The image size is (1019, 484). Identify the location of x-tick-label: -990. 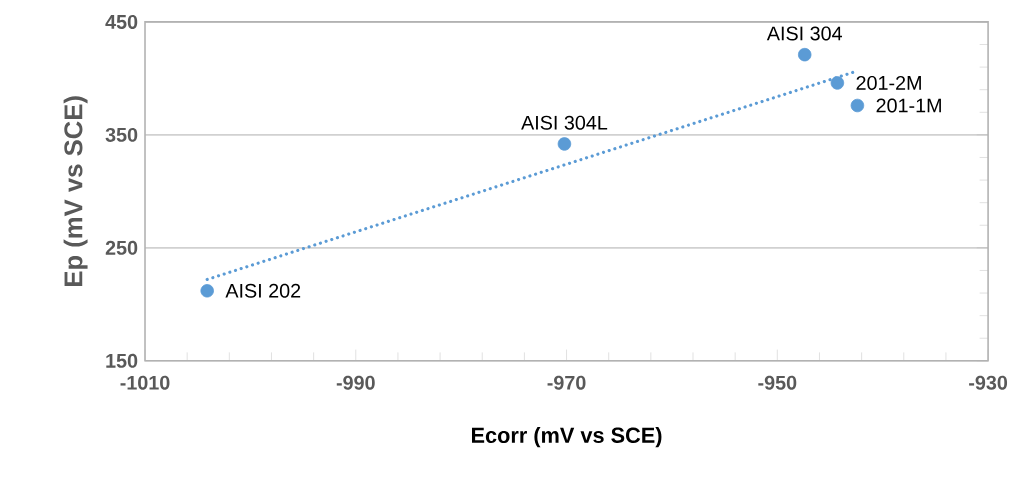
(355, 382).